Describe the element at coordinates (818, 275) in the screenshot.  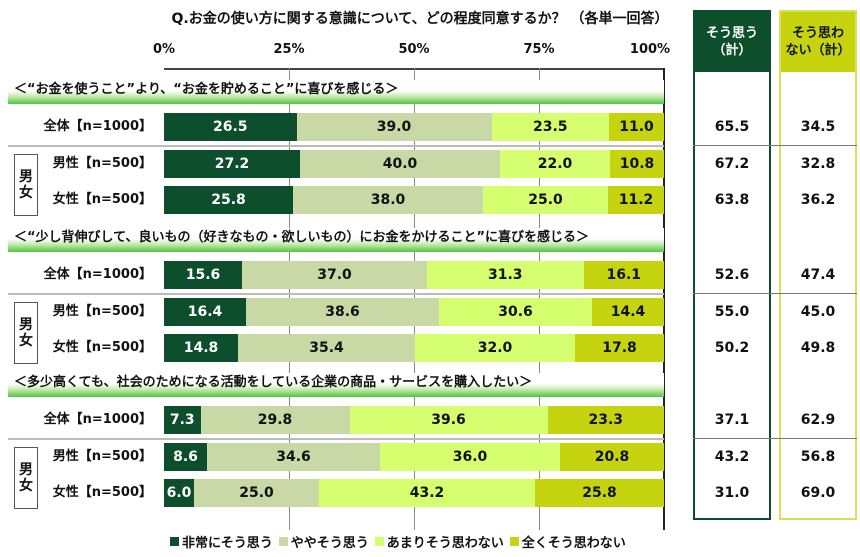
I see `disagree-total-value: 47.4` at that location.